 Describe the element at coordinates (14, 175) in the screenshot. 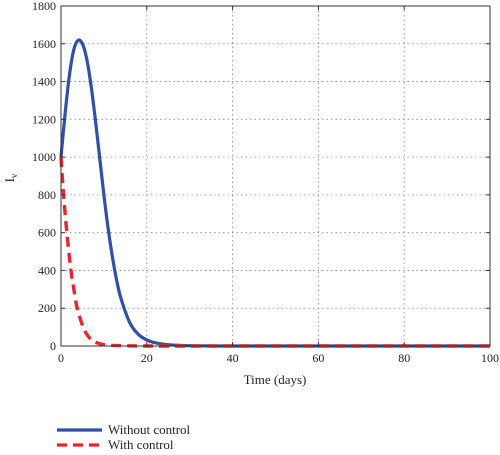

I see `y-axis-title-subscript: v` at that location.